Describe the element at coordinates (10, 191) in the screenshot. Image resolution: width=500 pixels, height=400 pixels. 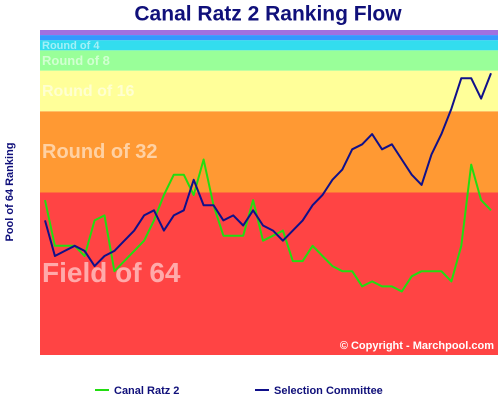
I see `y-axis-label: Pool of 64 Ranking` at that location.